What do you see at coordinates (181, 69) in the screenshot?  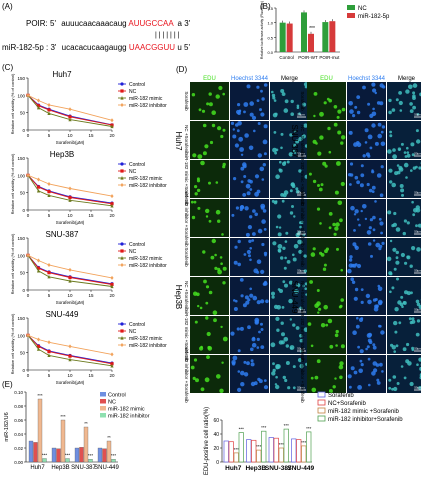 I see `panel-d-label: (D)` at bounding box center [181, 69].